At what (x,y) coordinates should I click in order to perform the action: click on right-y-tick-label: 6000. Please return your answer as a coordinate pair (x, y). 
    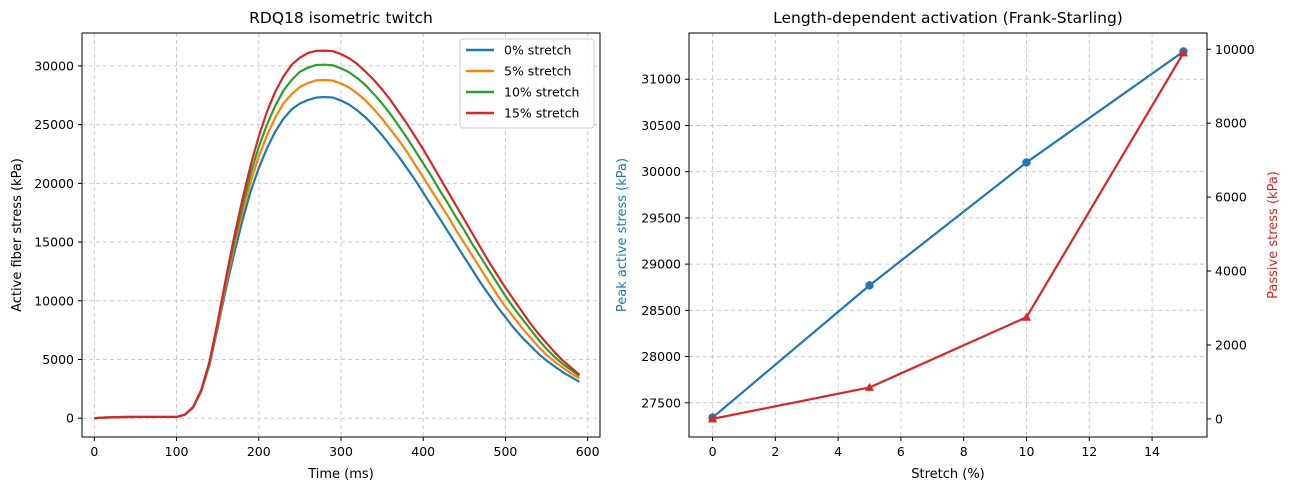
    Looking at the image, I should click on (1231, 197).